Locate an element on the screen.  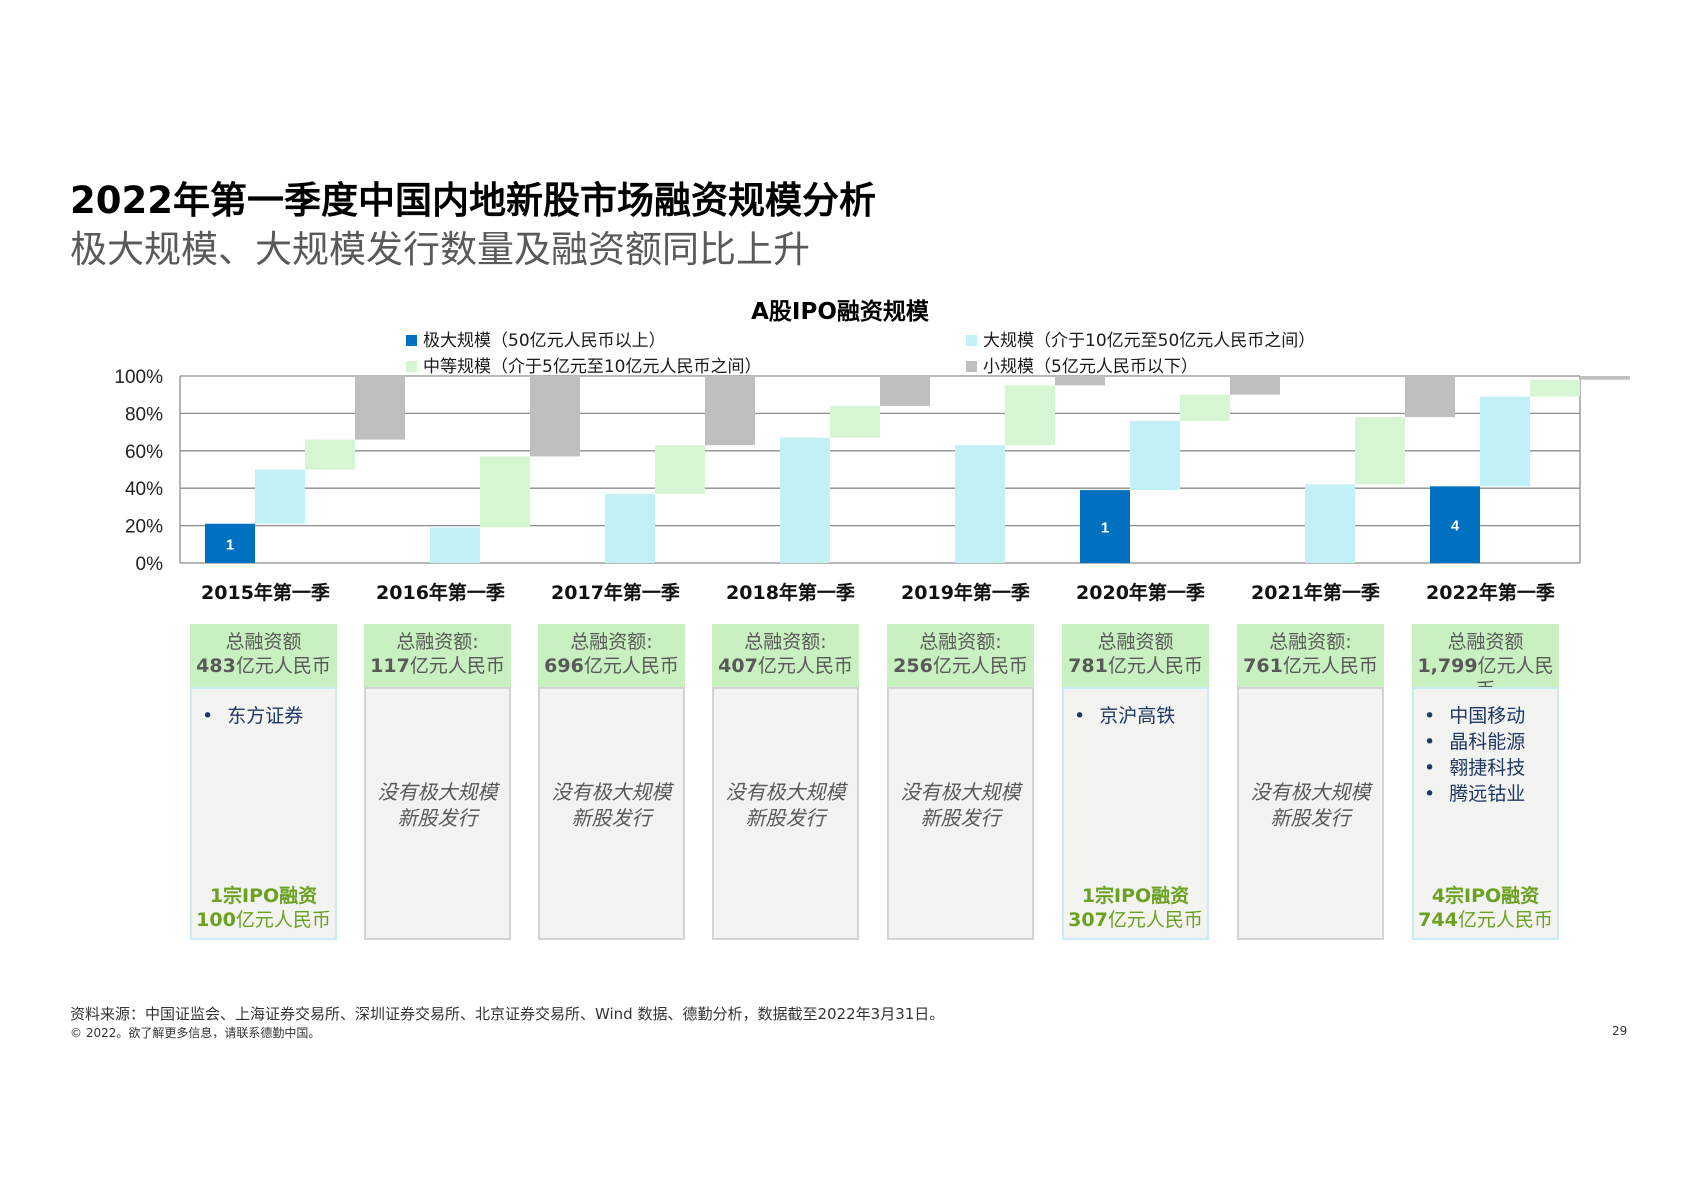
ipo-list-item: 京沪高铁 is located at coordinates (1124, 716).